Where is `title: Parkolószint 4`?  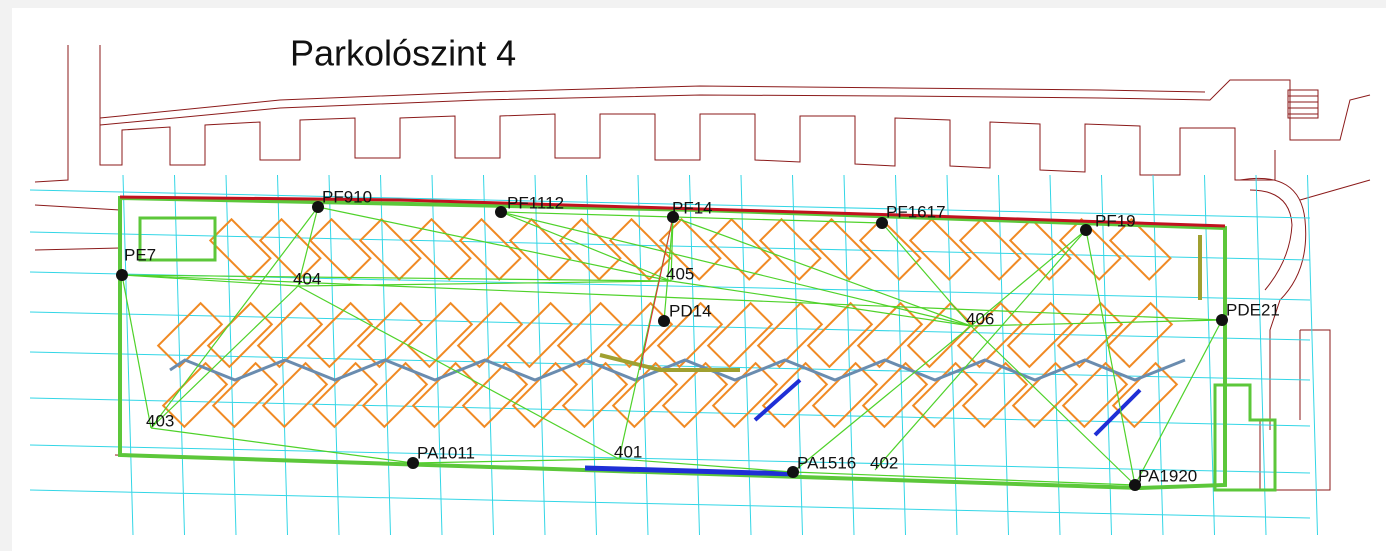
title: Parkolószint 4 is located at coordinates (403, 53).